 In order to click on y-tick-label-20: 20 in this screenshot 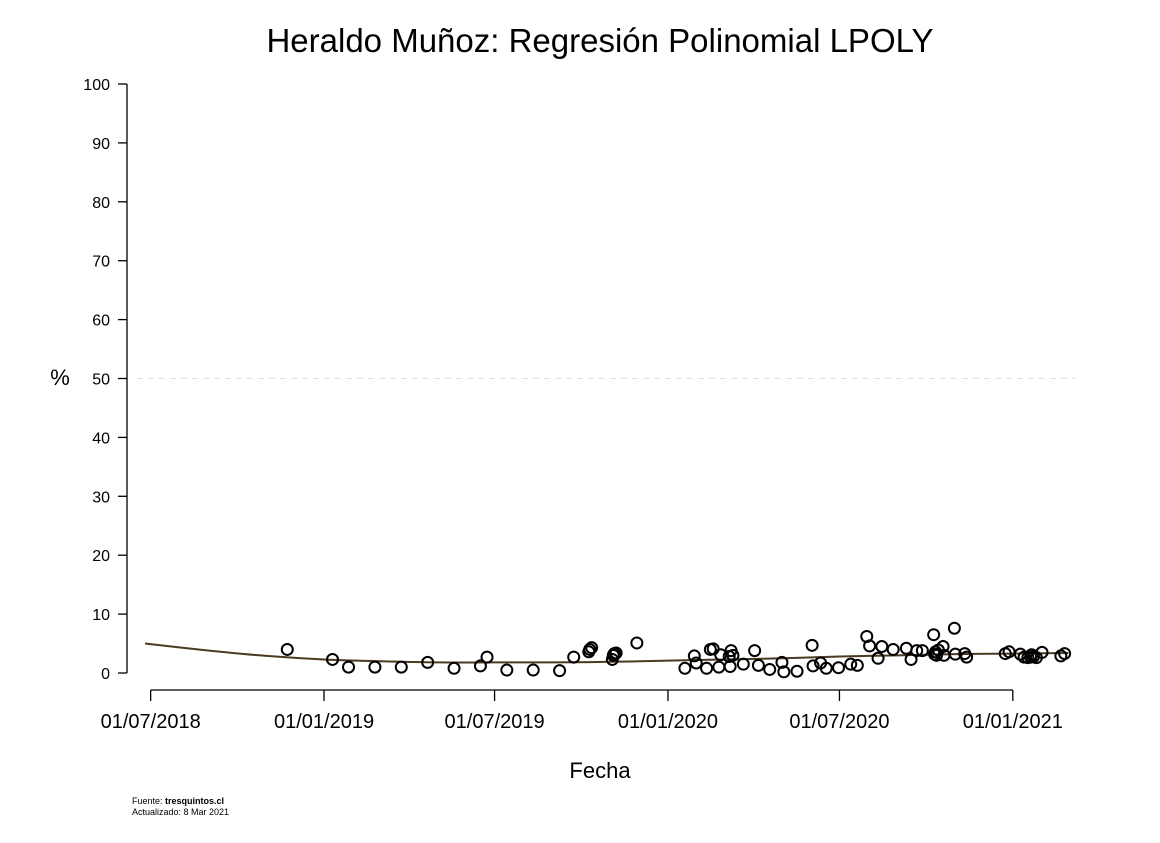, I will do `click(101, 556)`.